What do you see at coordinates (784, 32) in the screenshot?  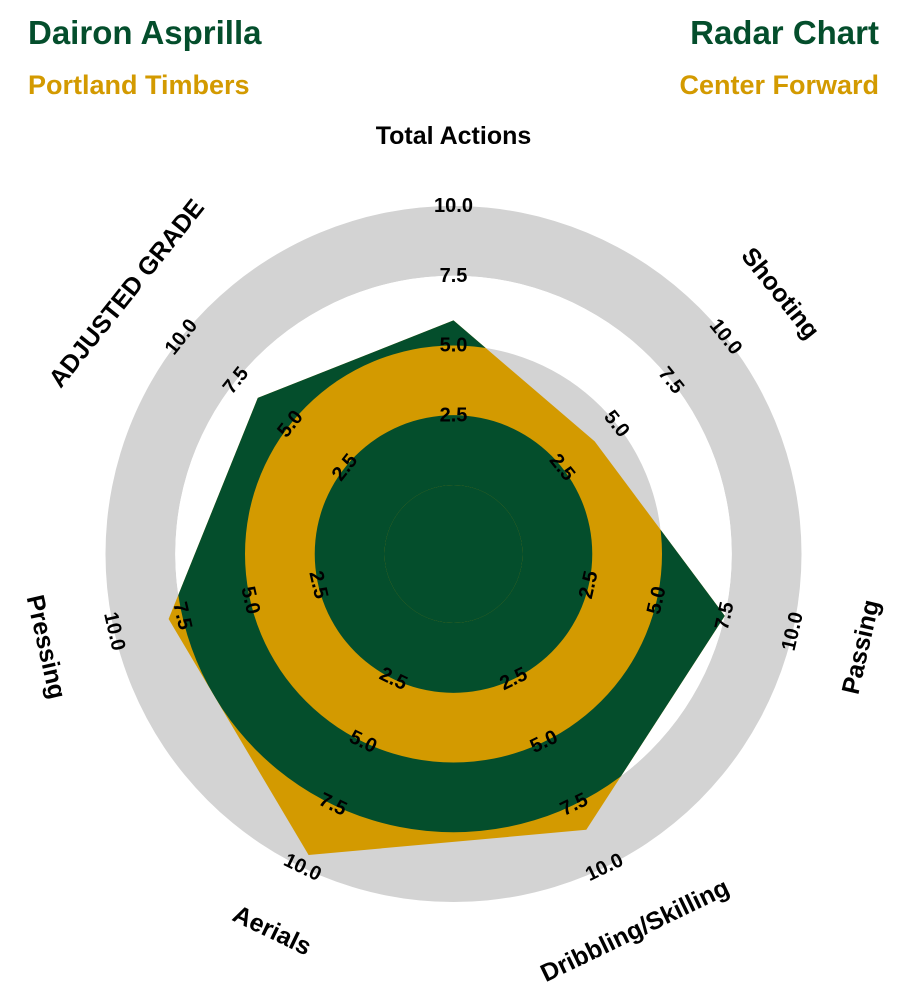 I see `chart-title: Radar Chart` at bounding box center [784, 32].